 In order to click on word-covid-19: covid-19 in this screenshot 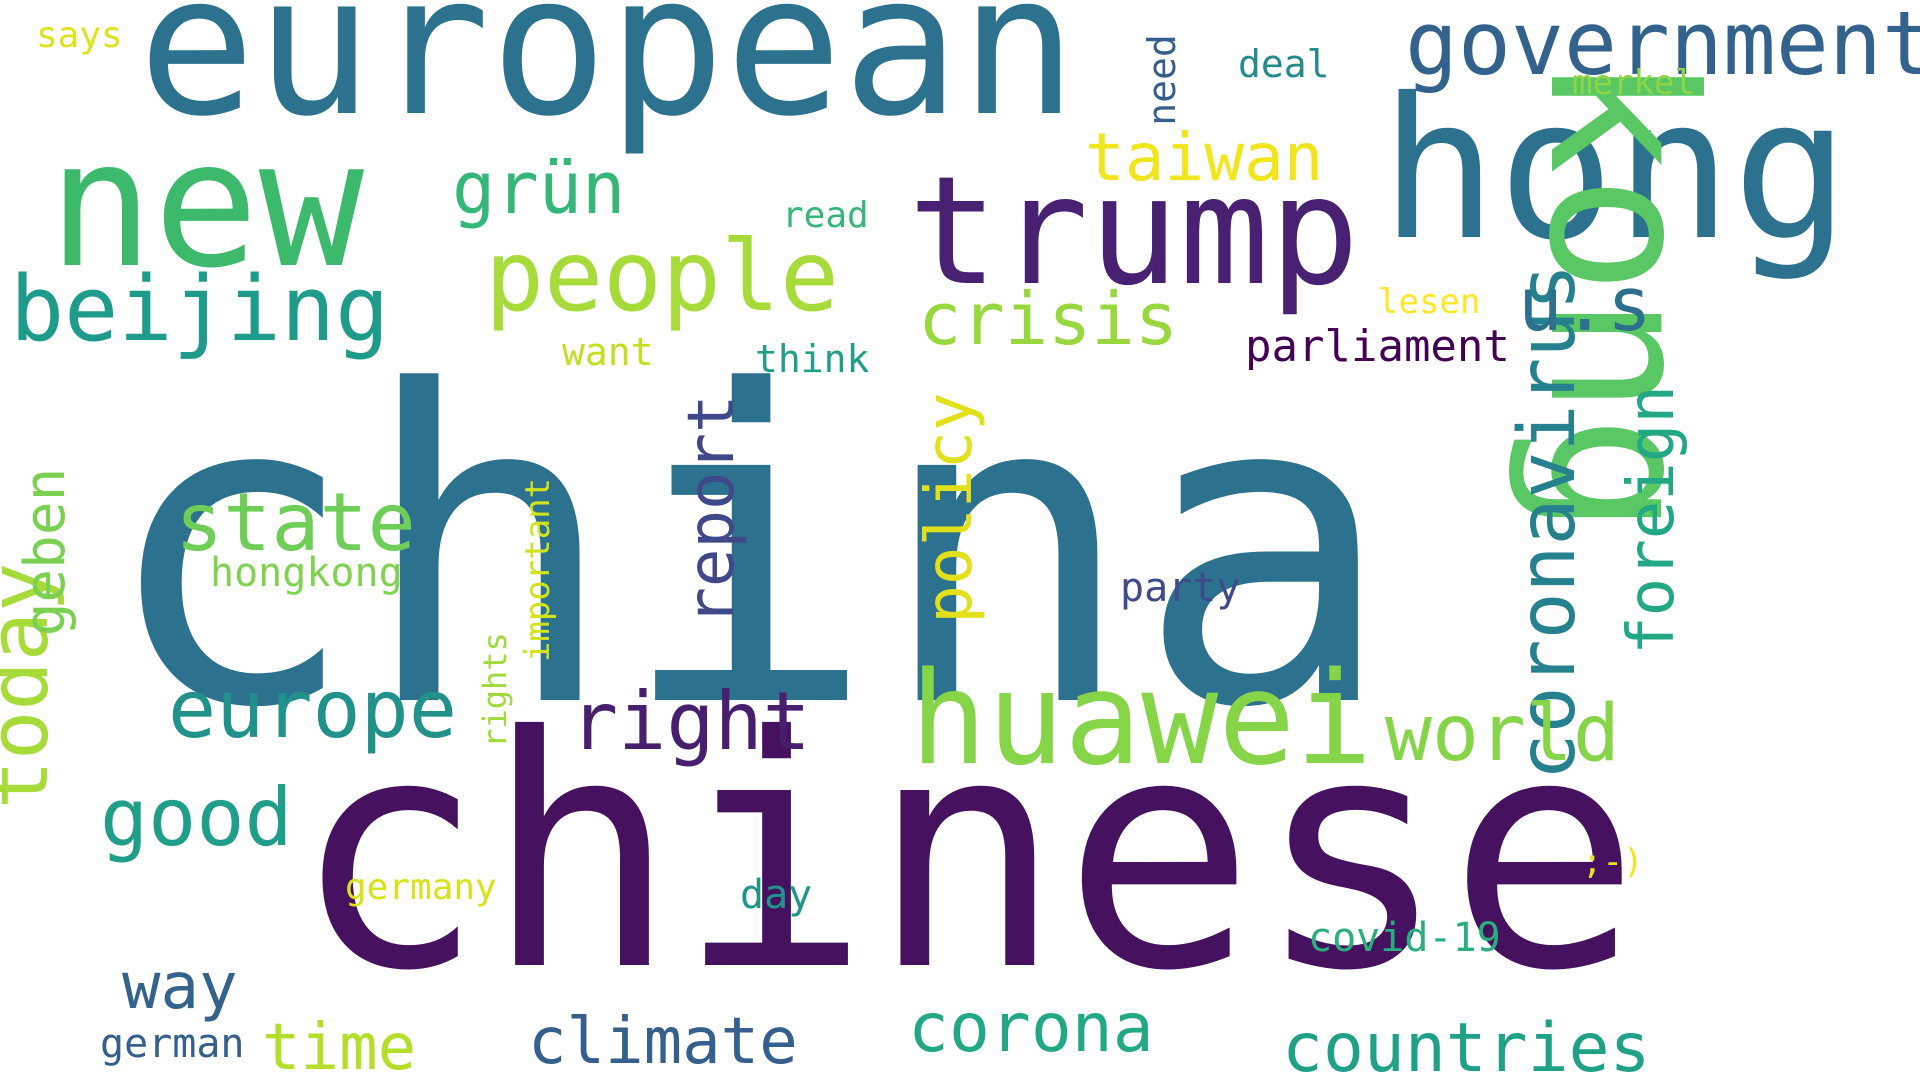, I will do `click(1404, 938)`.